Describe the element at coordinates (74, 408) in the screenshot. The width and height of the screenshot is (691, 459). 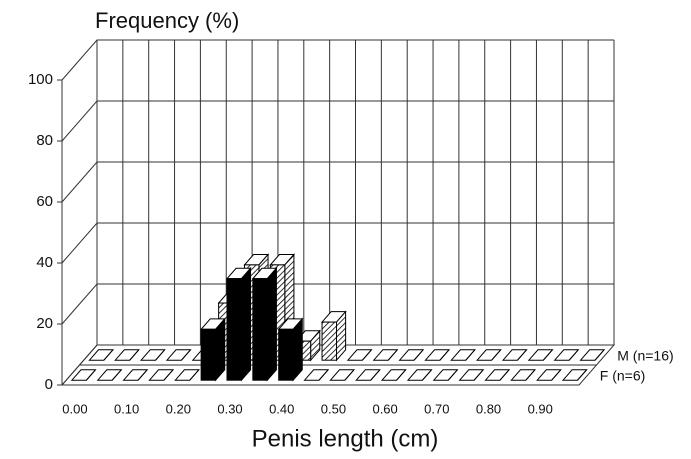
I see `x-tick-label: 0.00` at that location.